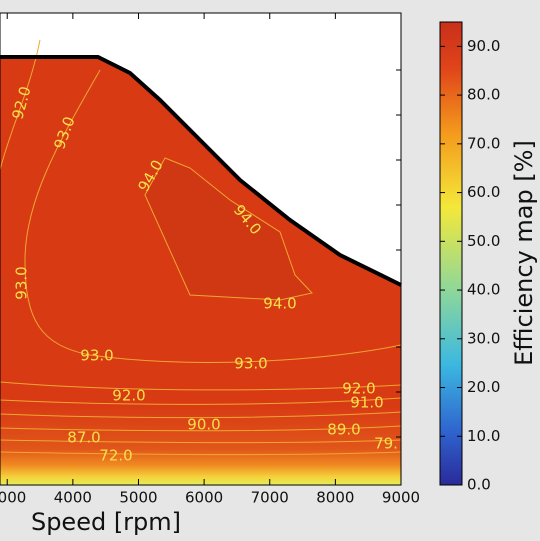  What do you see at coordinates (479, 485) in the screenshot?
I see `colorbar-tick-label: 0.0` at bounding box center [479, 485].